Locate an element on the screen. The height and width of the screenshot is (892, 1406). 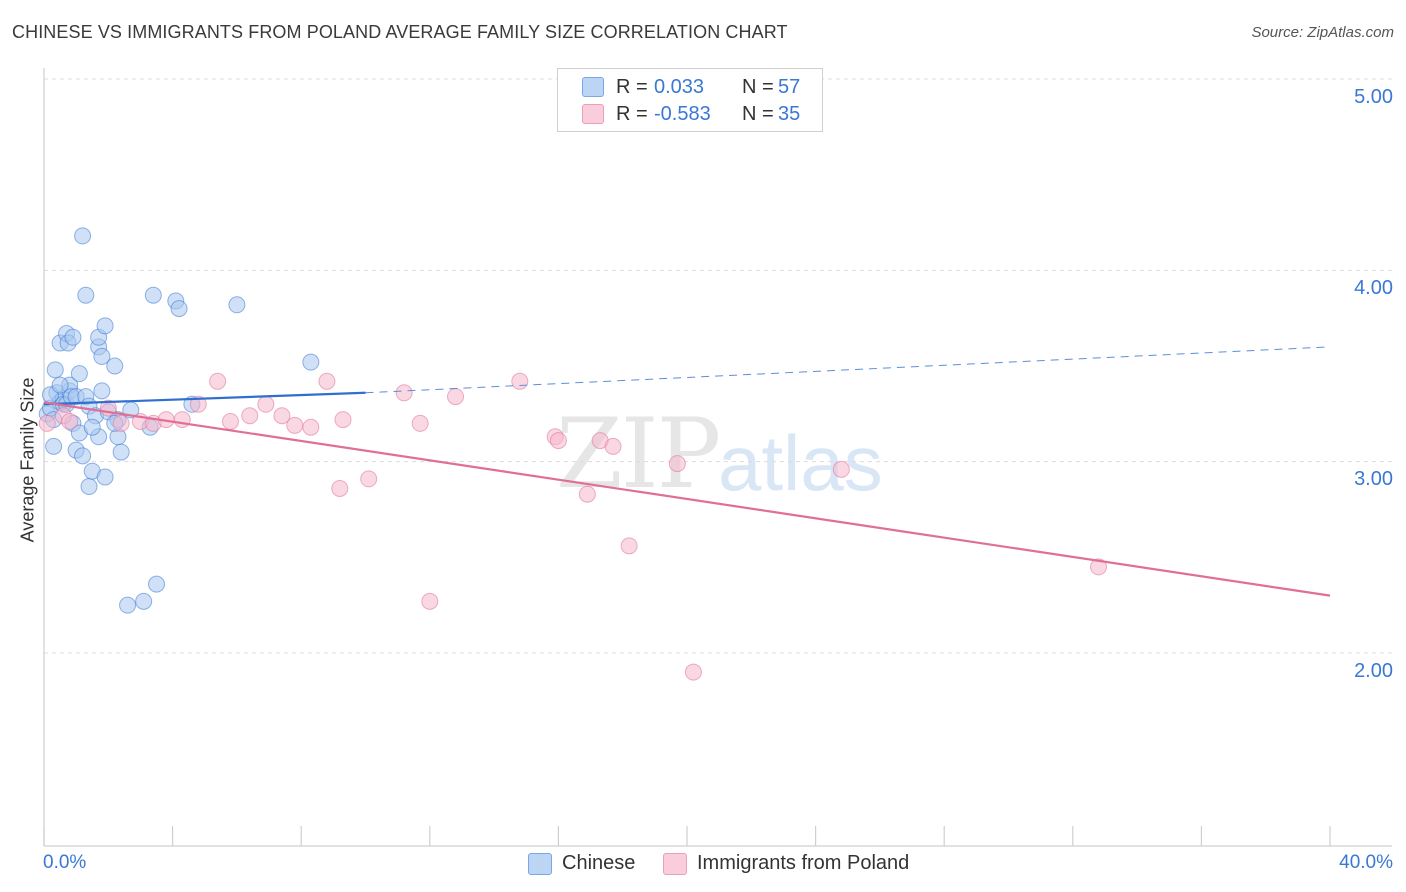
y-tick-label-5: 5.00 is located at coordinates (1373, 97).